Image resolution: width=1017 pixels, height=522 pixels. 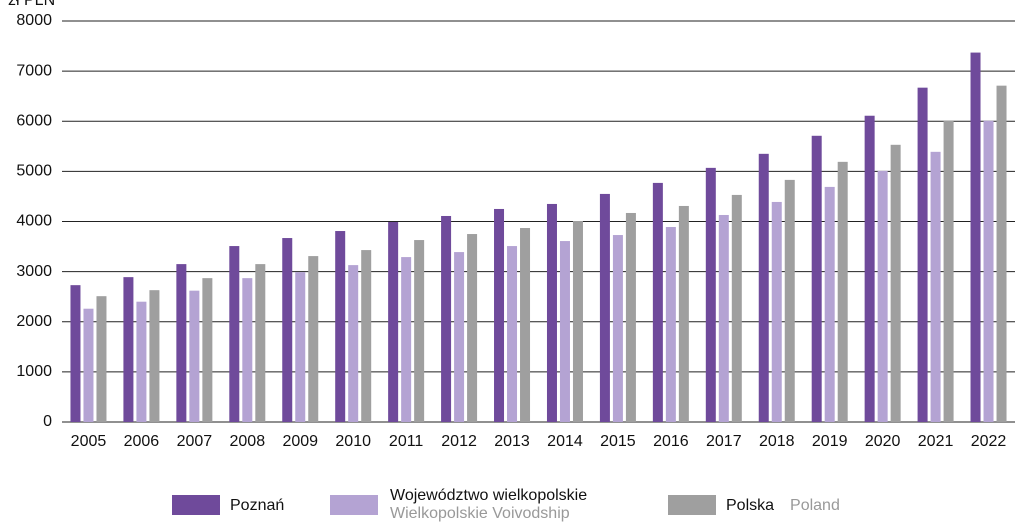 I want to click on y-tick-label: 5000, so click(x=34, y=171).